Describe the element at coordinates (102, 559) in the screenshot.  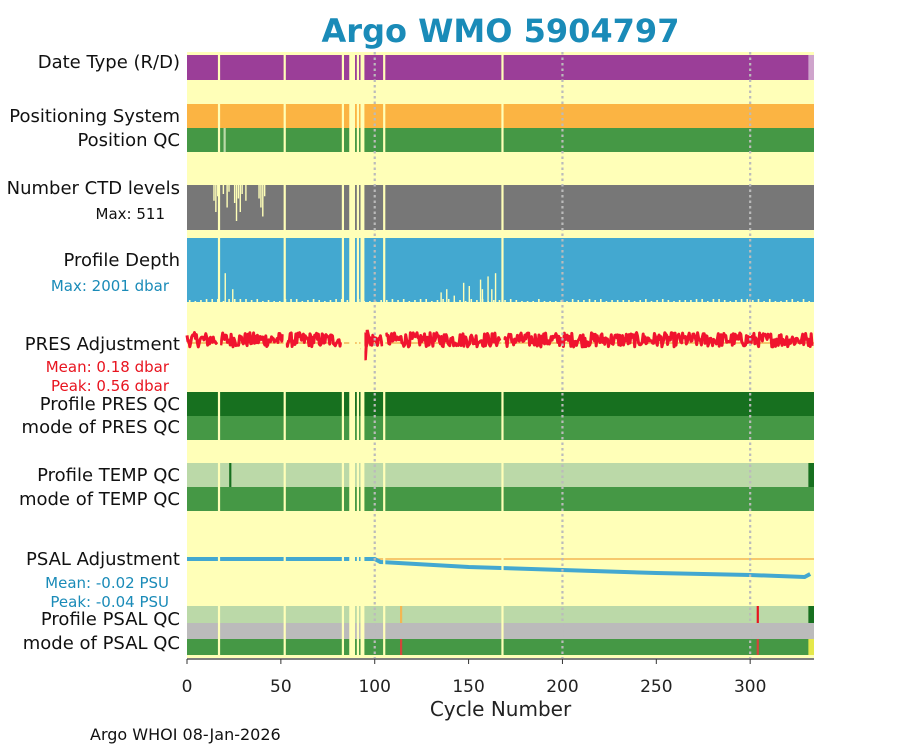
I see `row-label-psal-adjustment: PSAL Adjustment` at that location.